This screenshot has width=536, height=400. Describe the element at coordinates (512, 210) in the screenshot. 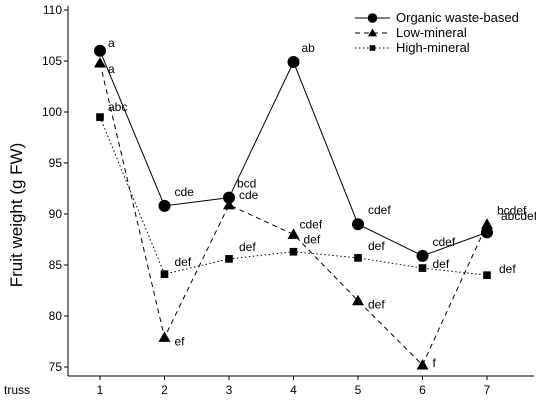

I see `significance-label: bcdef` at that location.